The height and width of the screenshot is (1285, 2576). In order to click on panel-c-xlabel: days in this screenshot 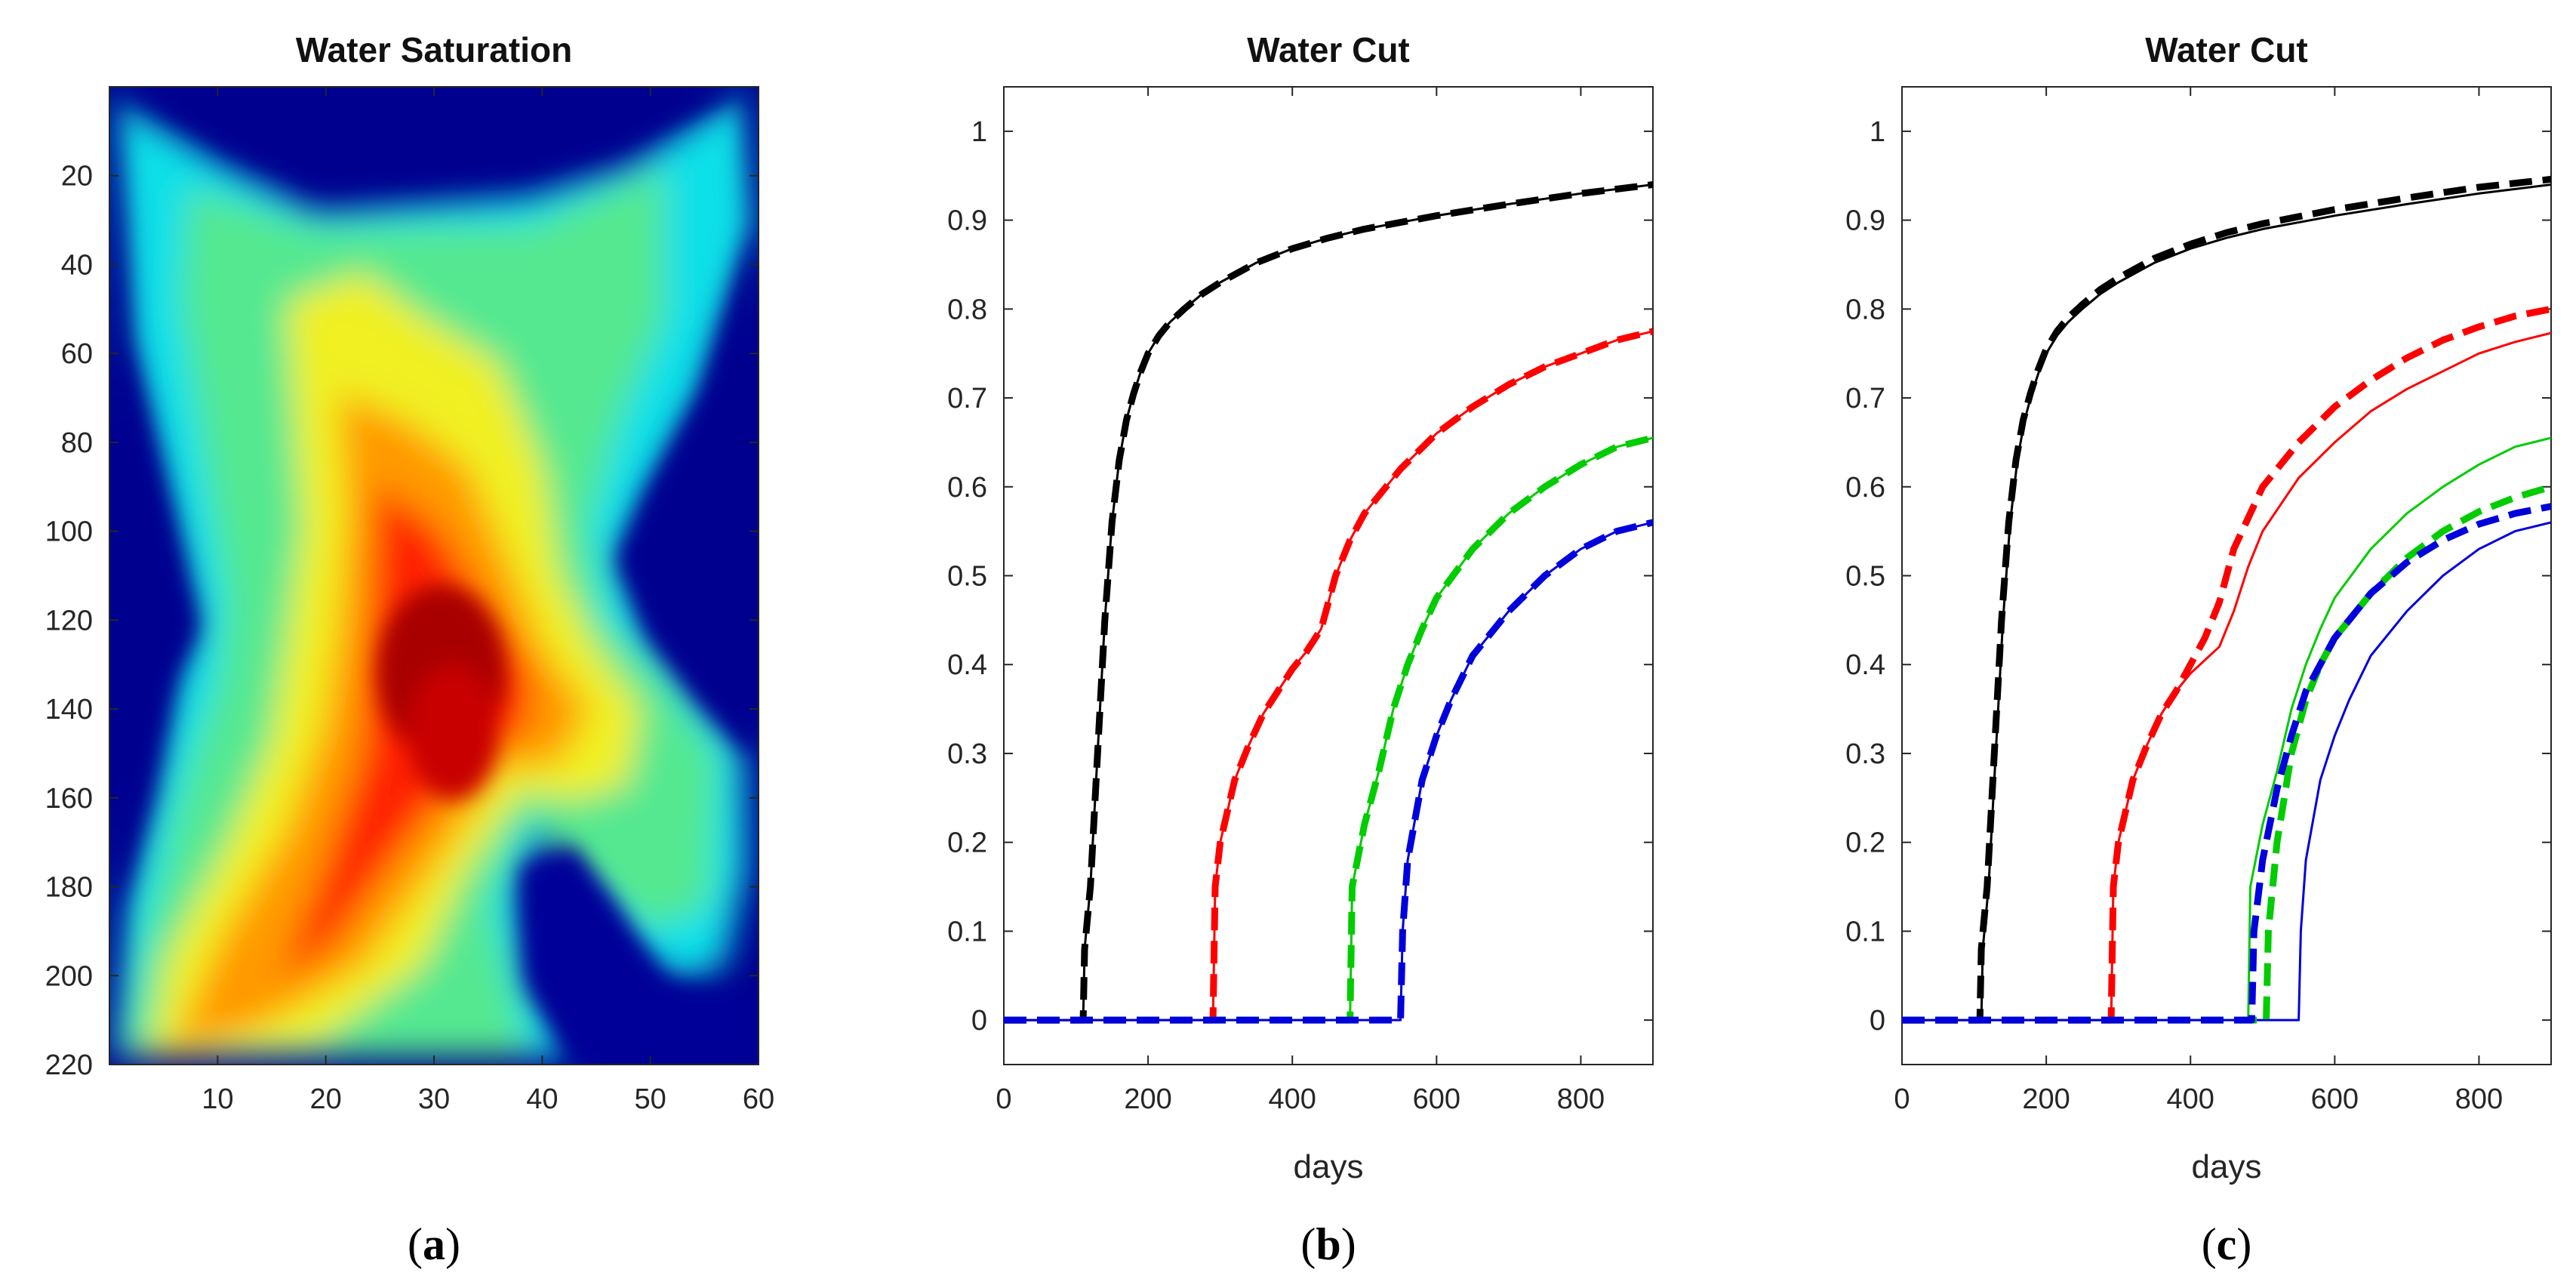, I will do `click(2227, 1166)`.